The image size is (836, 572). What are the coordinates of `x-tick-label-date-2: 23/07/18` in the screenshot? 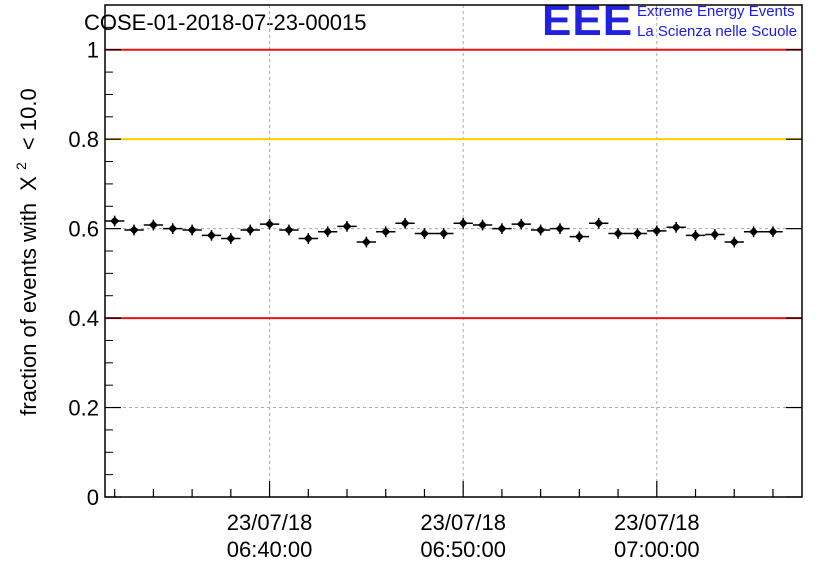 It's located at (657, 522).